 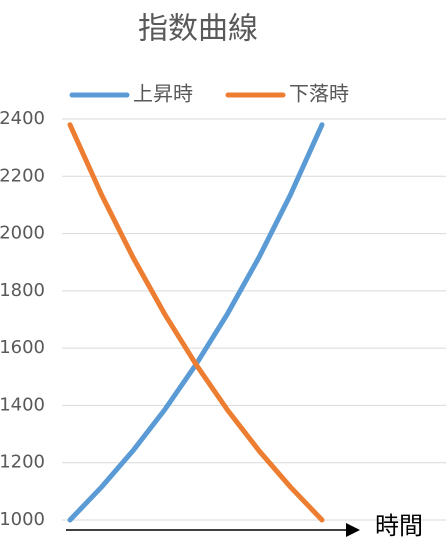 I want to click on x-axis-label: 時間, so click(x=399, y=526).